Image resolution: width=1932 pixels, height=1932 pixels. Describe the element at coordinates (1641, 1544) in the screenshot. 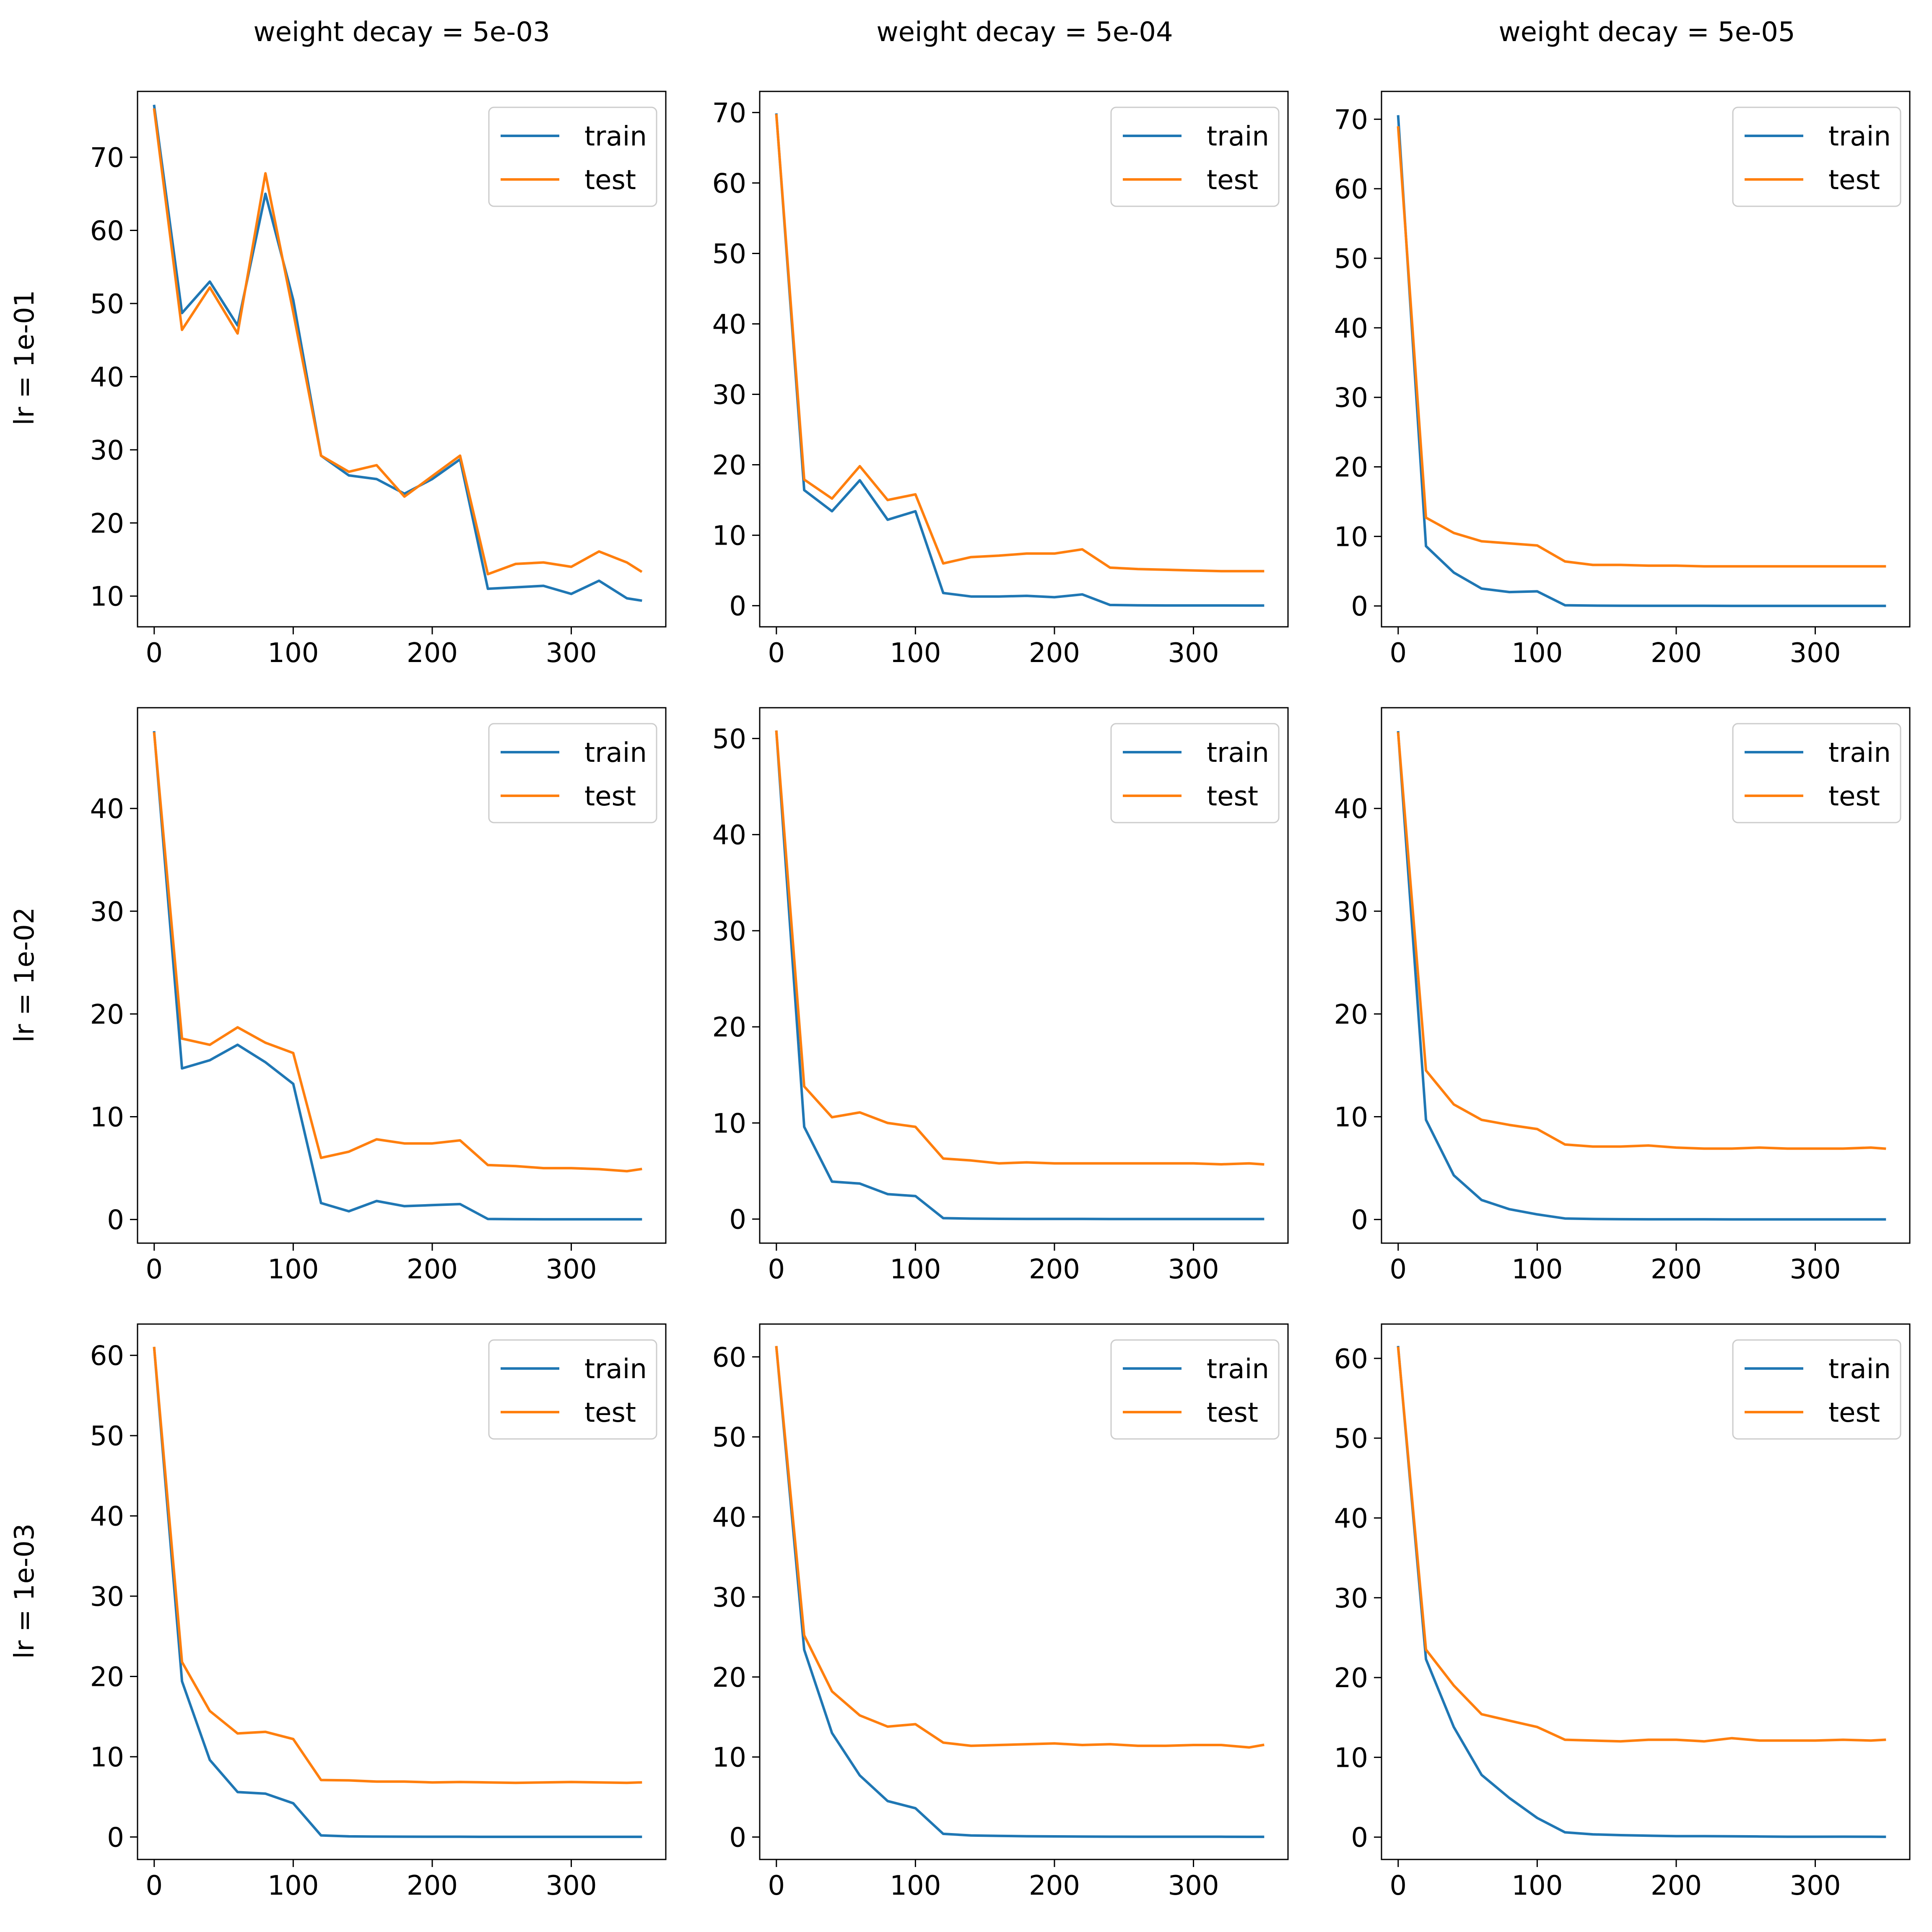

I see `subplot-9-test-line` at that location.